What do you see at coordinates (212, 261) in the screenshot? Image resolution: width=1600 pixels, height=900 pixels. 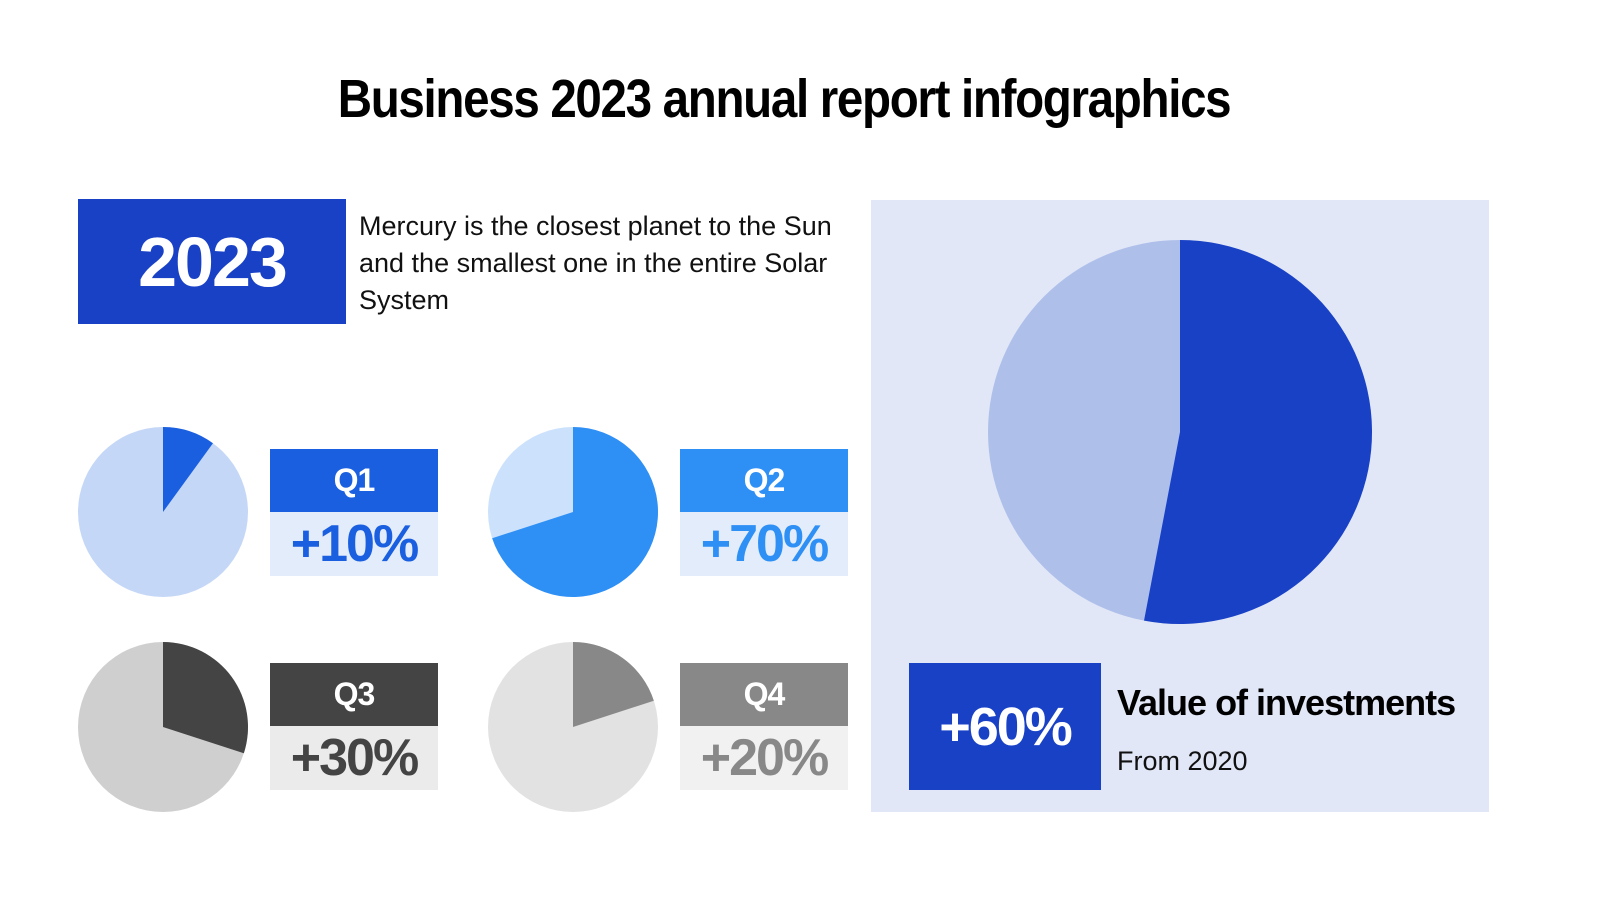 I see `year-badge: 2023` at bounding box center [212, 261].